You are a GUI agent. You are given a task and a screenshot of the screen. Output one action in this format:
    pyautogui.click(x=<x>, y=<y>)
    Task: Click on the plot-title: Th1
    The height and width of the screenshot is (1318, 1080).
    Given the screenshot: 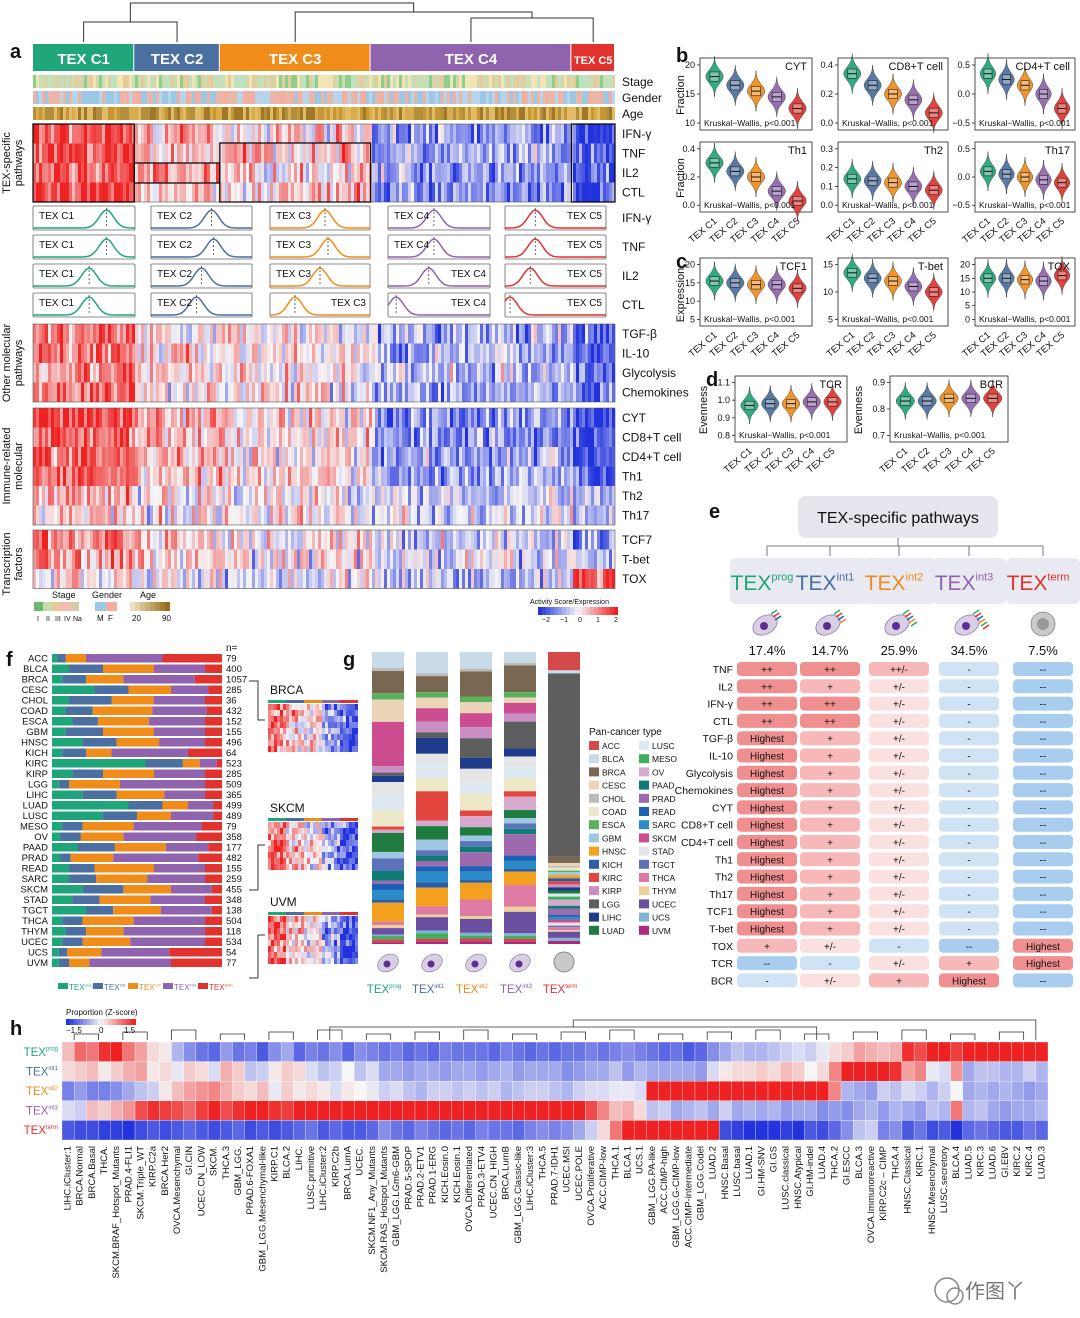 What is the action you would take?
    pyautogui.click(x=797, y=151)
    